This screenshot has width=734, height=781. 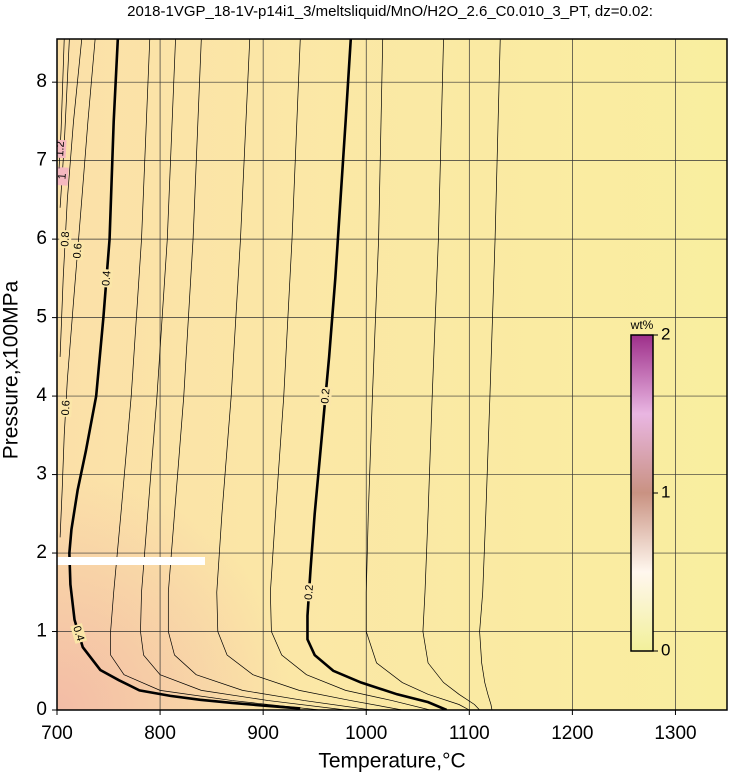 What do you see at coordinates (572, 733) in the screenshot?
I see `x-tick-label: 1200` at bounding box center [572, 733].